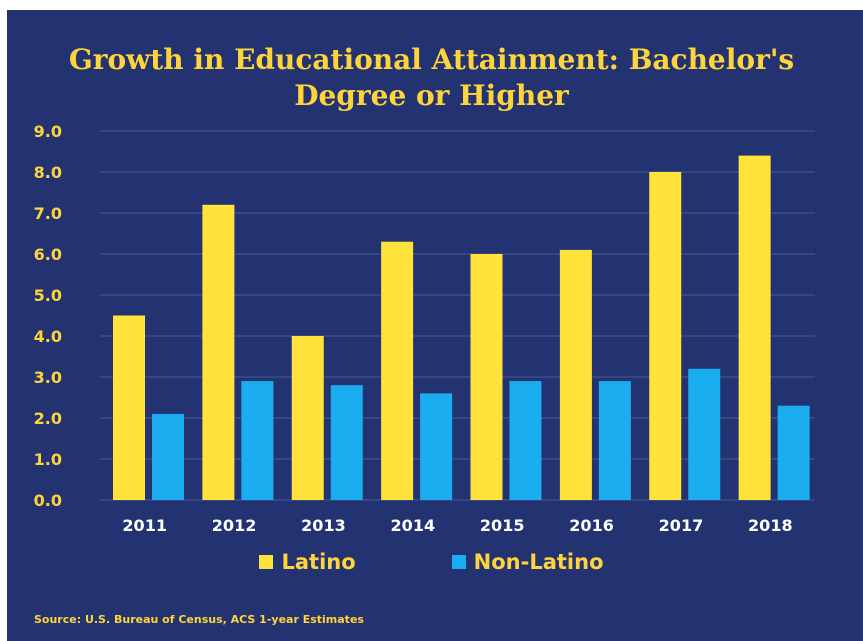 Image resolution: width=863 pixels, height=641 pixels. Describe the element at coordinates (397, 370) in the screenshot. I see `bar-latino-2014` at that location.